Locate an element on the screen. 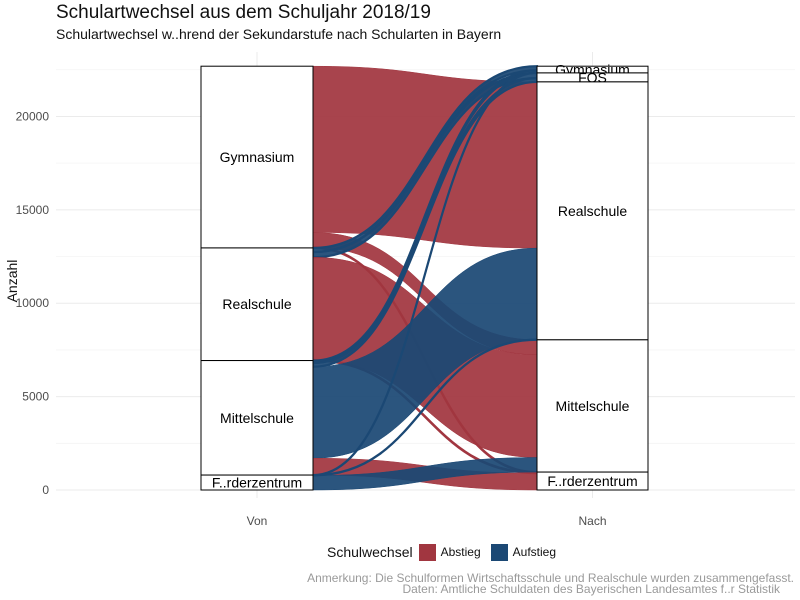 The width and height of the screenshot is (800, 600). legend-key-aufstieg is located at coordinates (499, 552).